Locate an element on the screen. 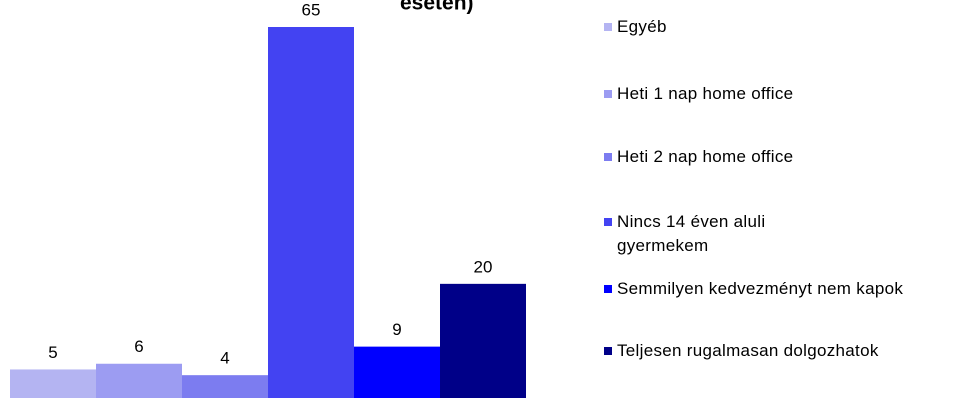 The image size is (971, 401). legend-label: Semmilyen kedvezményt nem kapok is located at coordinates (760, 288).